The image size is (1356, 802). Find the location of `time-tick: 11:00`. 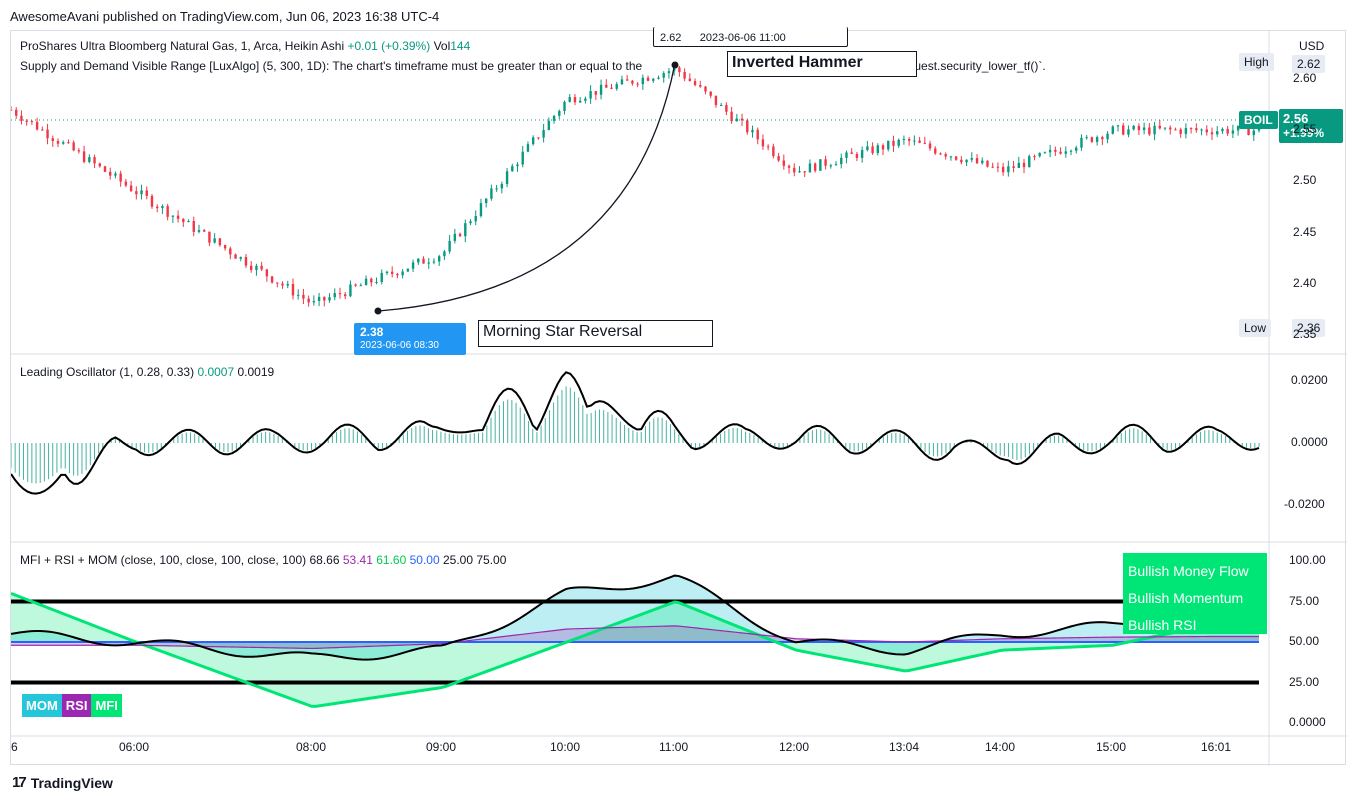

time-tick: 11:00 is located at coordinates (674, 747).